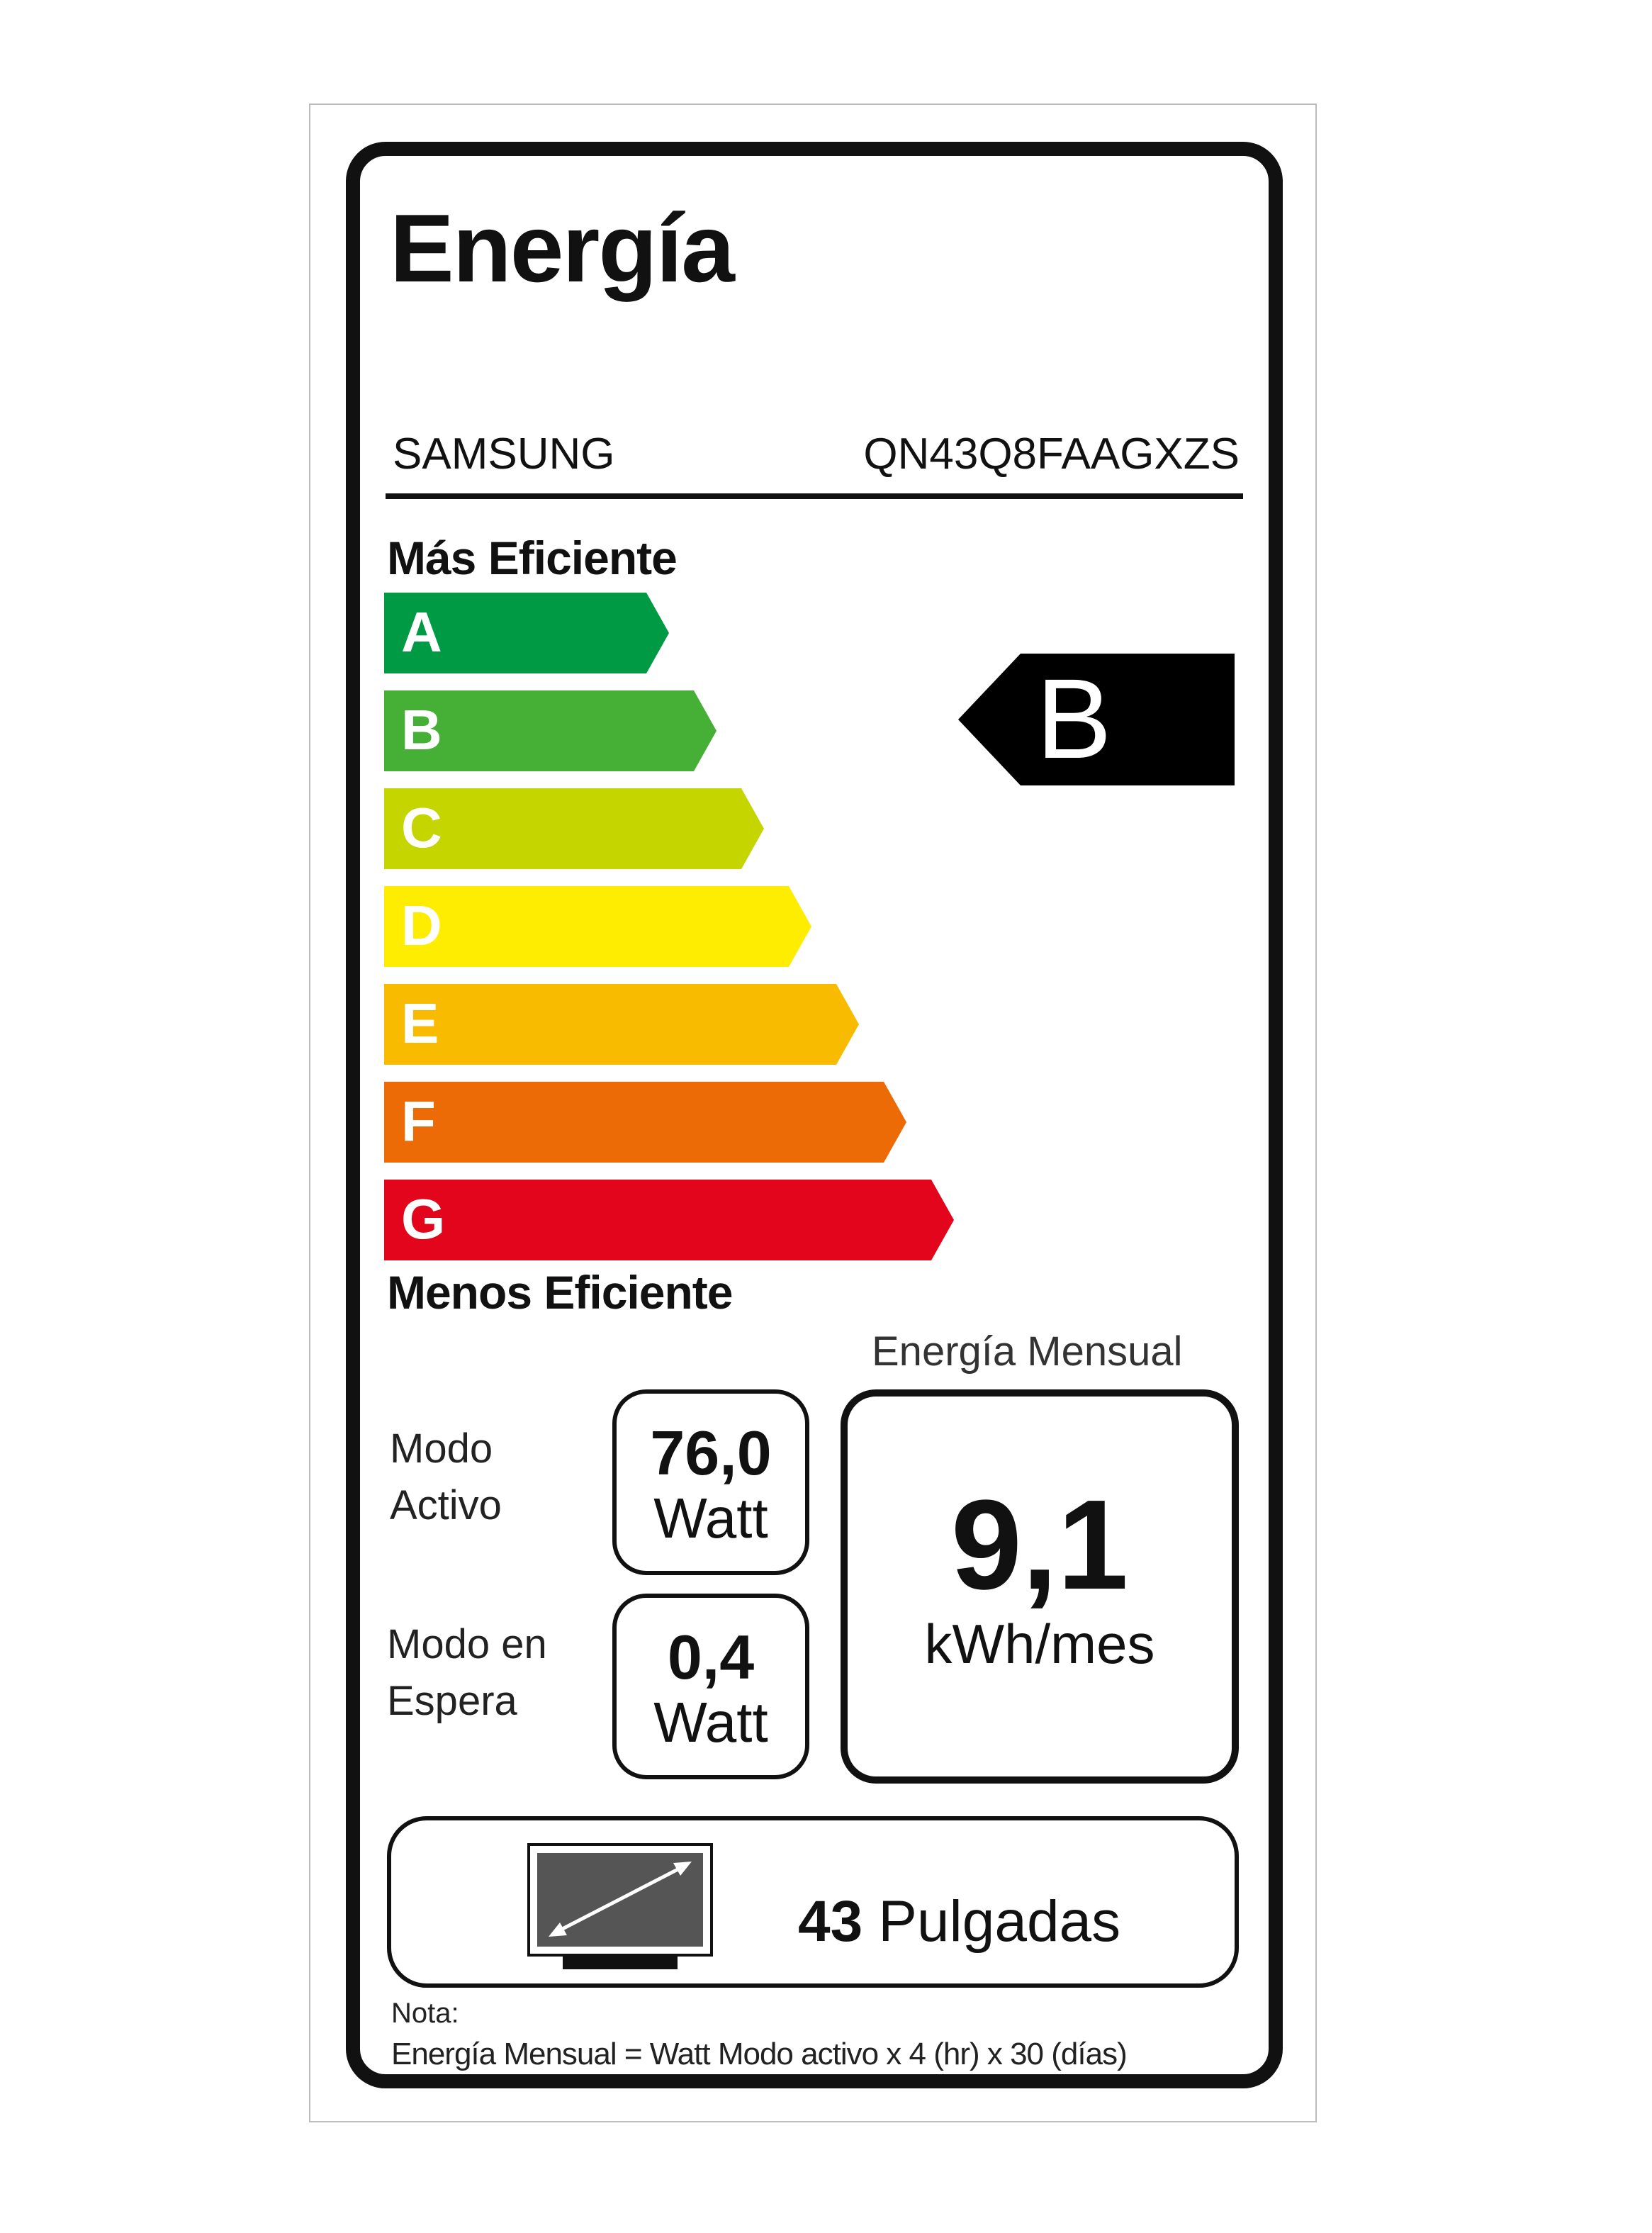 The width and height of the screenshot is (1652, 2233). Describe the element at coordinates (446, 1477) in the screenshot. I see `active-mode-label: Modo Activo` at that location.